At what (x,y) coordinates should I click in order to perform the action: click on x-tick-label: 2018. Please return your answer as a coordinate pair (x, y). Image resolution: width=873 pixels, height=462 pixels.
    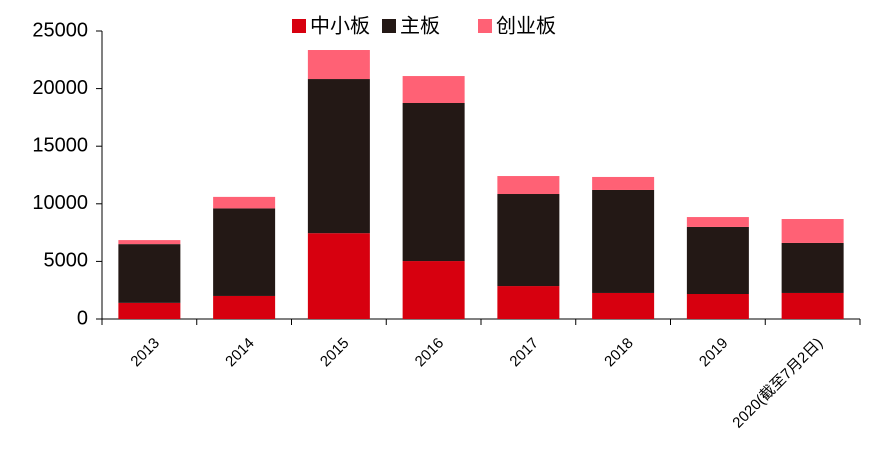
    Looking at the image, I should click on (619, 353).